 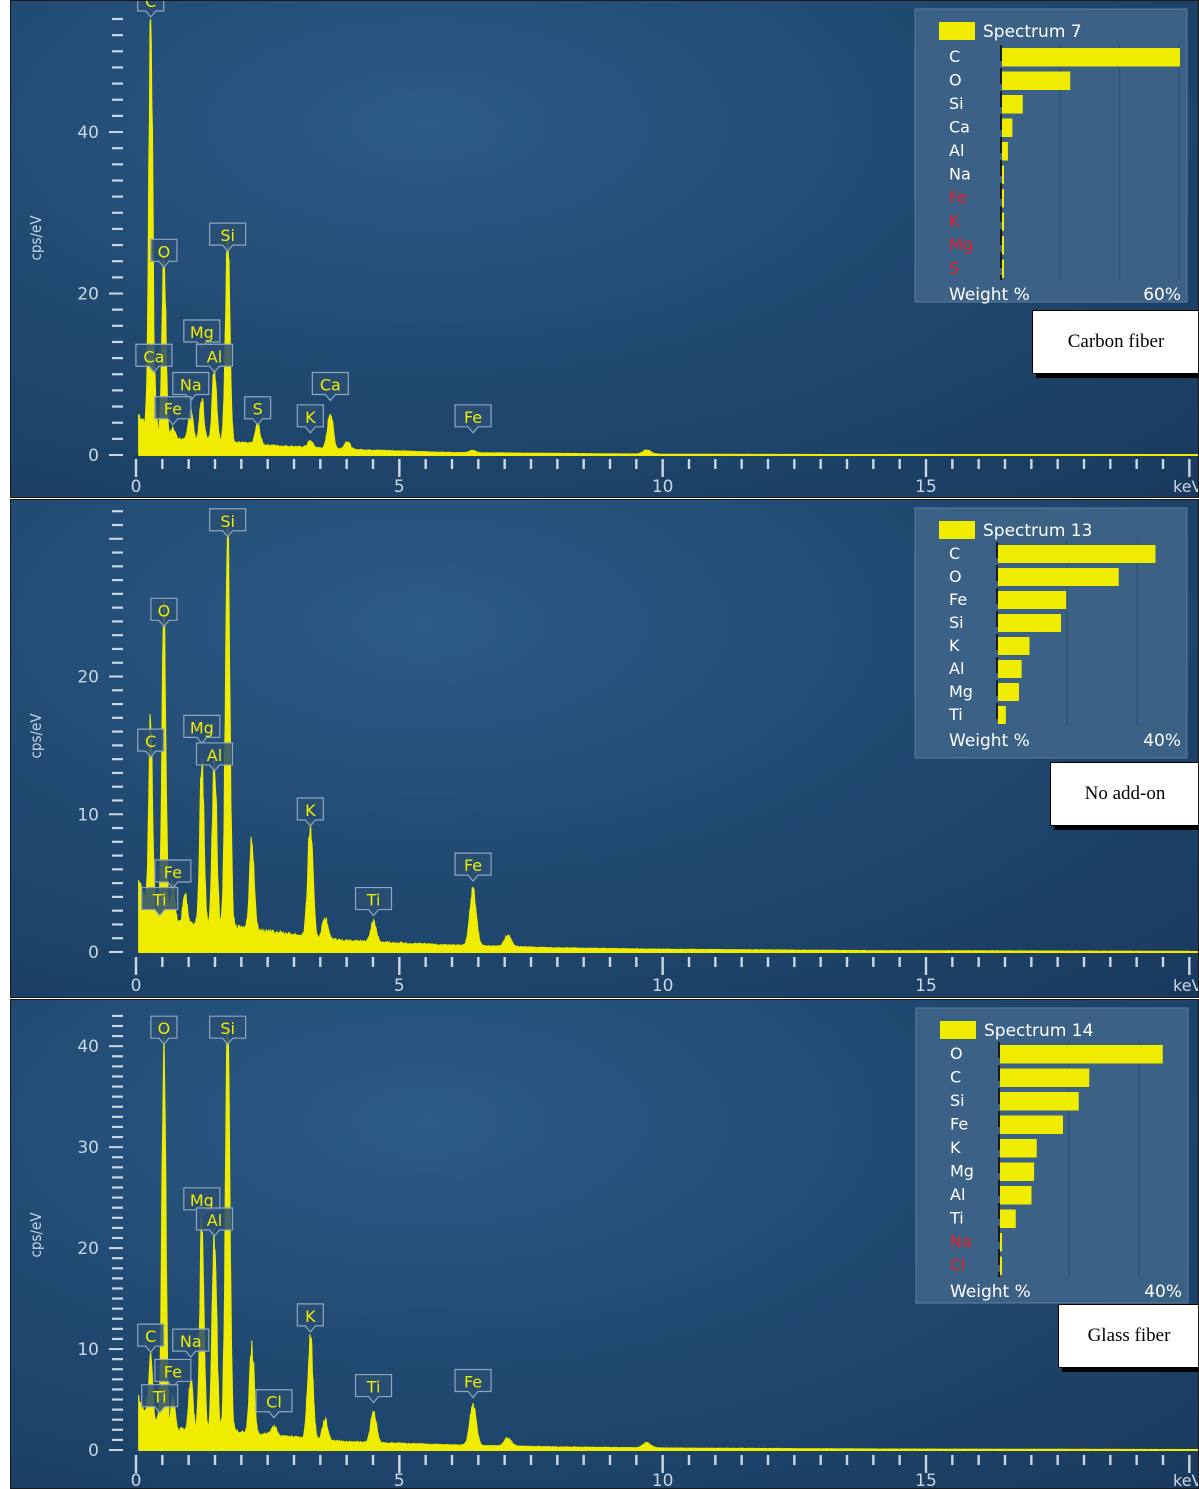 What do you see at coordinates (956, 103) in the screenshot?
I see `legend-element-label: Si` at bounding box center [956, 103].